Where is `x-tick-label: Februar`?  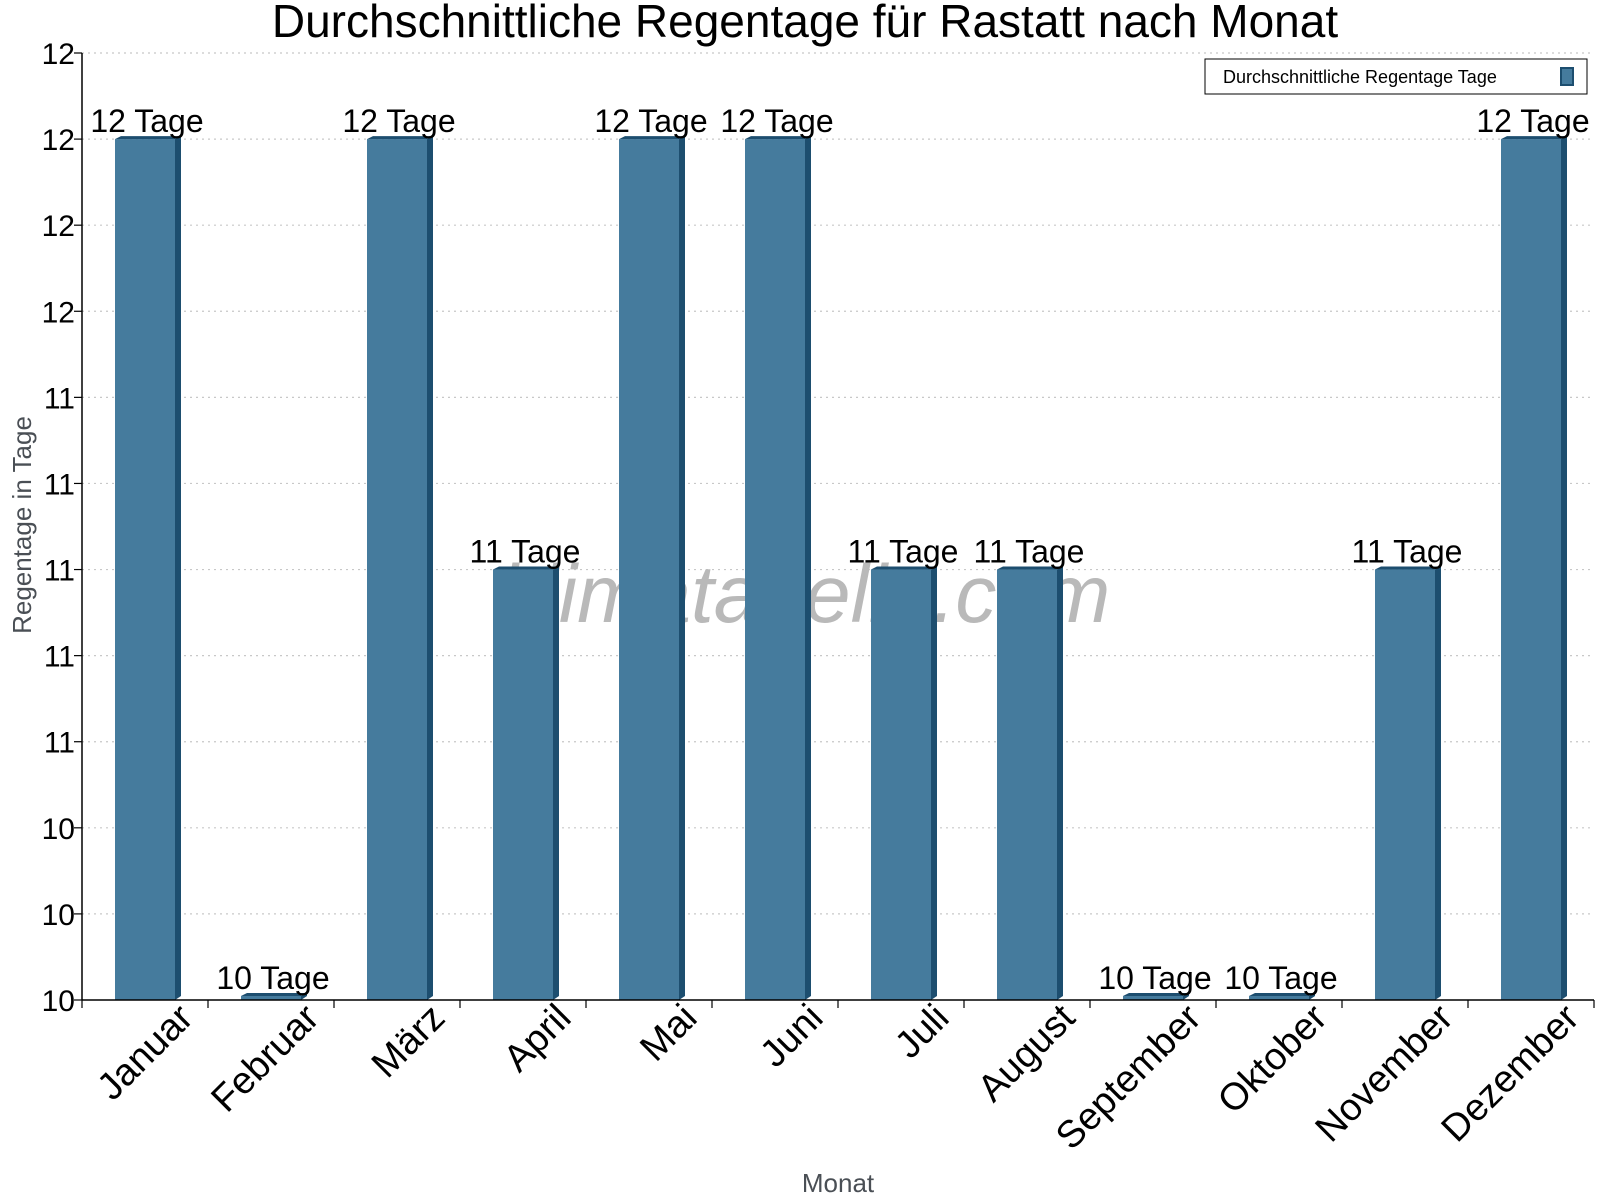 x-tick-label: Februar is located at coordinates (266, 1058).